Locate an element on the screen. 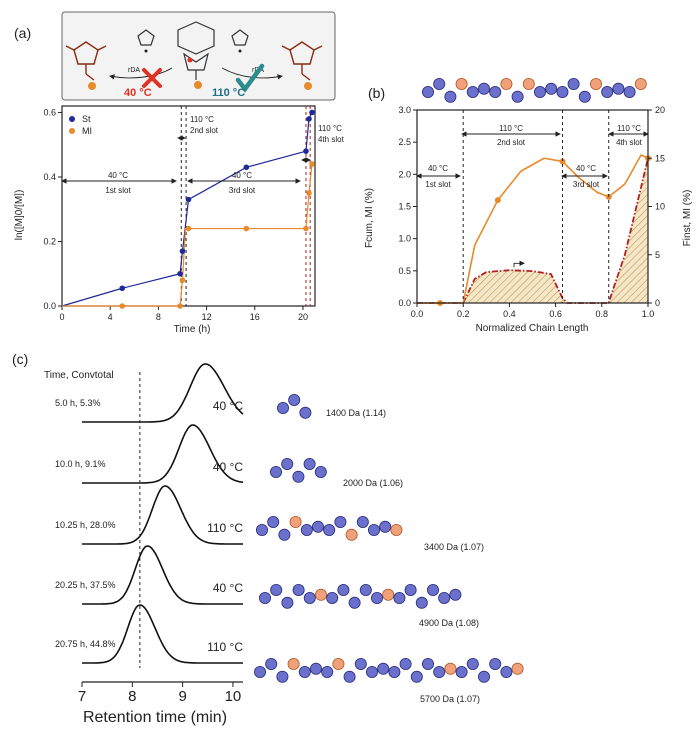 The height and width of the screenshot is (733, 700). a-slot4-name: 4th slot is located at coordinates (331, 139).